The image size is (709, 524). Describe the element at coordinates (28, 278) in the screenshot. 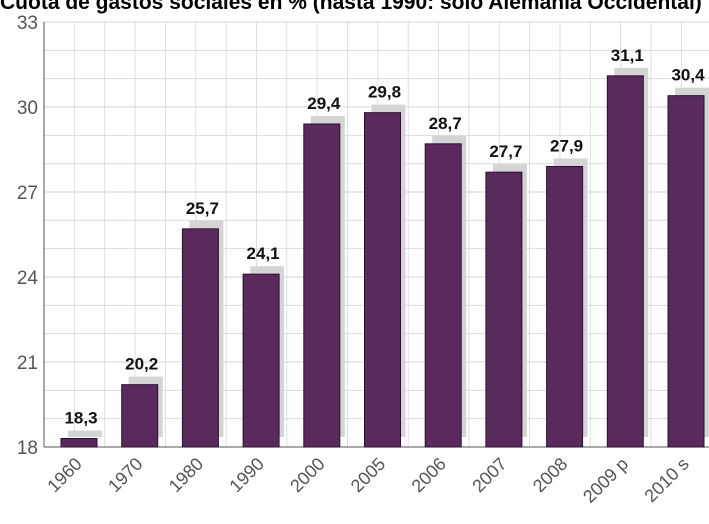

I see `y-tick-label: 24` at that location.